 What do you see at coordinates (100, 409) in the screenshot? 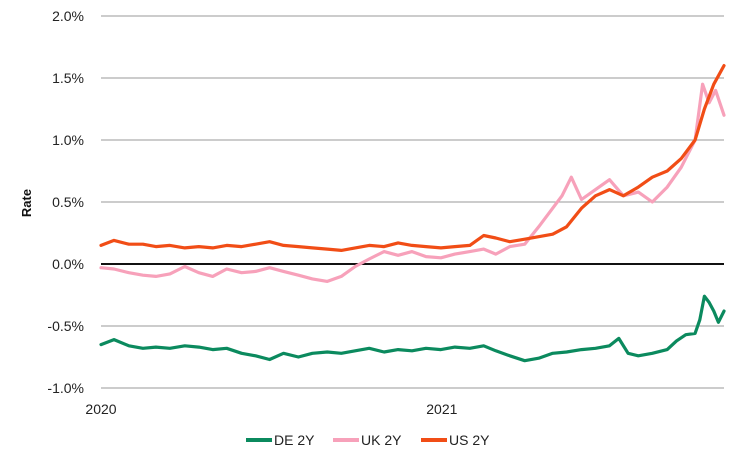
I see `x-tick-label: 2020` at bounding box center [100, 409].